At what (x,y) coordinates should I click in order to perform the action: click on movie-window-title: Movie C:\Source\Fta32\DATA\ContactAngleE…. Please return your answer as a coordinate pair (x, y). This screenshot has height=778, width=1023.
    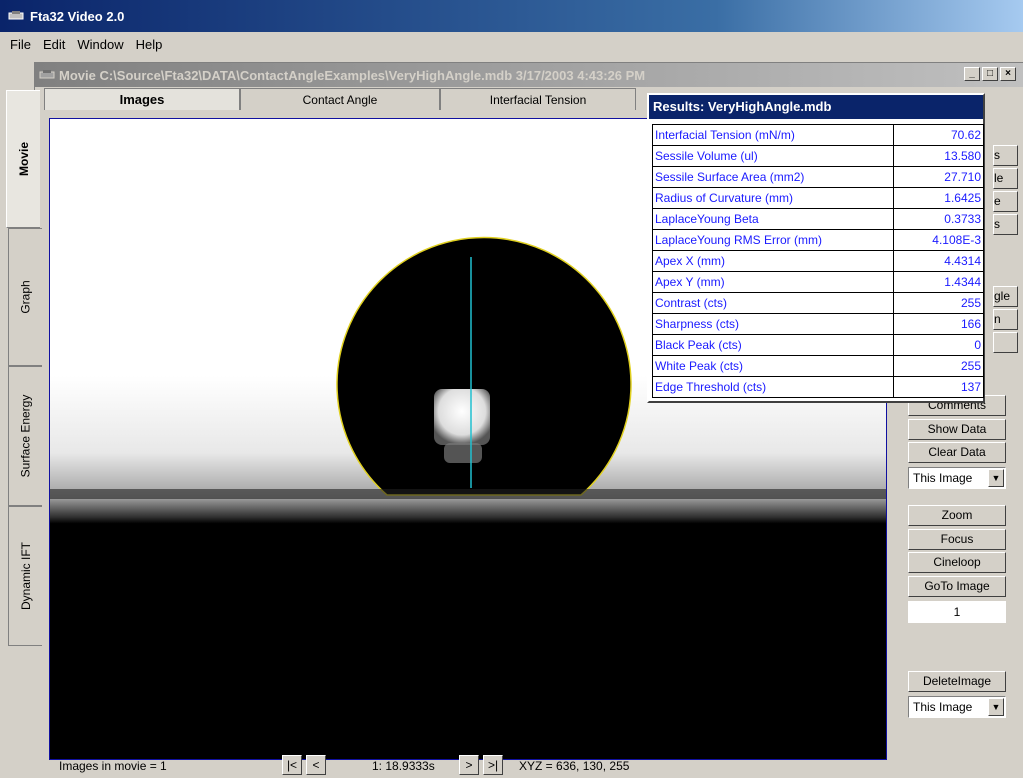
    Looking at the image, I should click on (352, 75).